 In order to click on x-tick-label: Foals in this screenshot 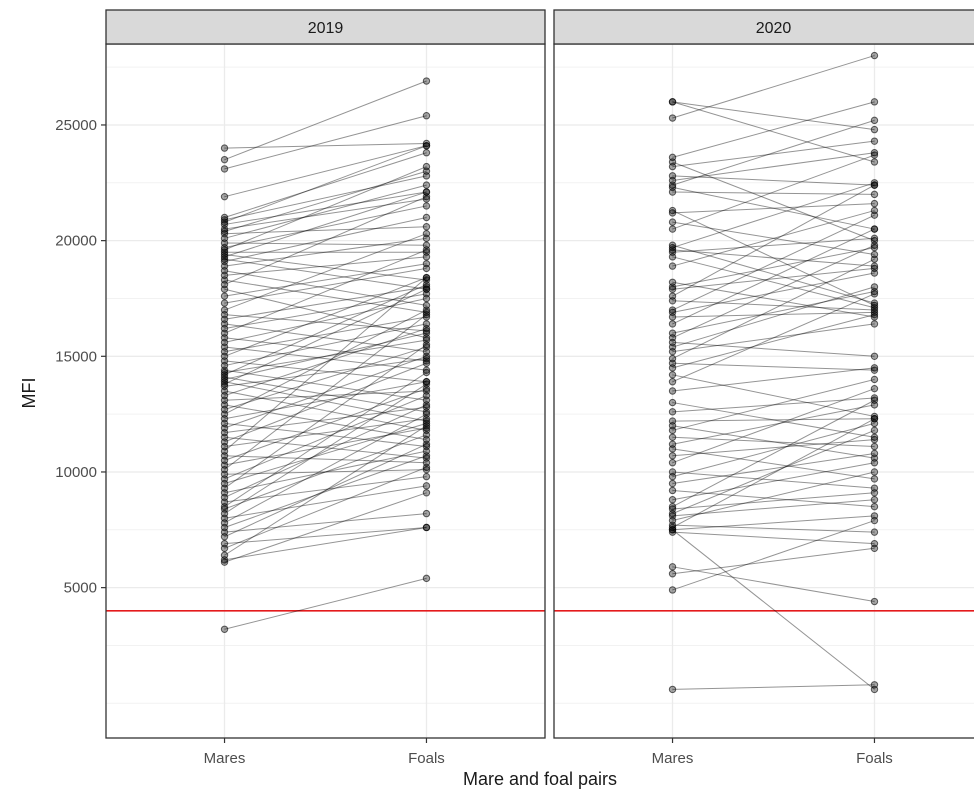, I will do `click(426, 758)`.